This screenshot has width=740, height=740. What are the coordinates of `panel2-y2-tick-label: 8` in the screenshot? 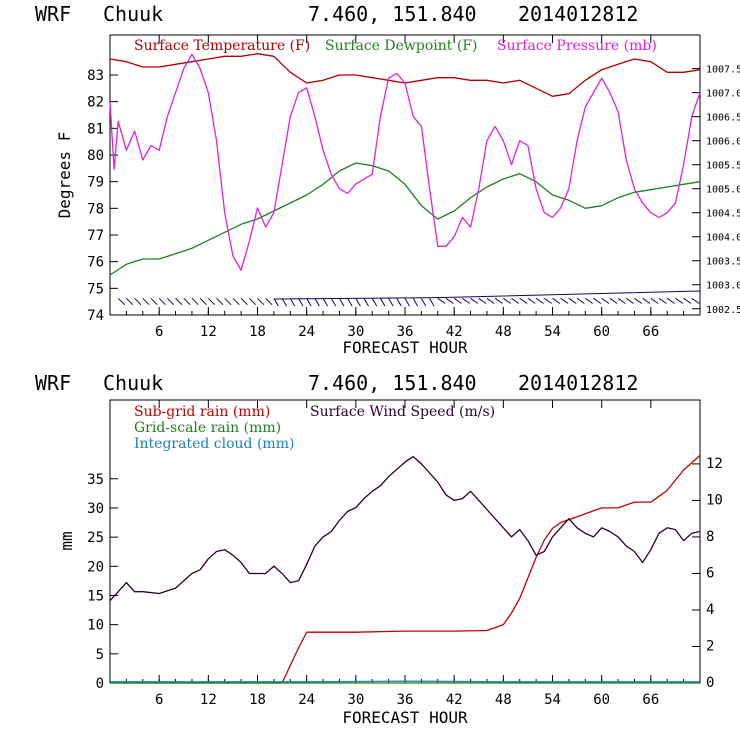 It's located at (710, 537).